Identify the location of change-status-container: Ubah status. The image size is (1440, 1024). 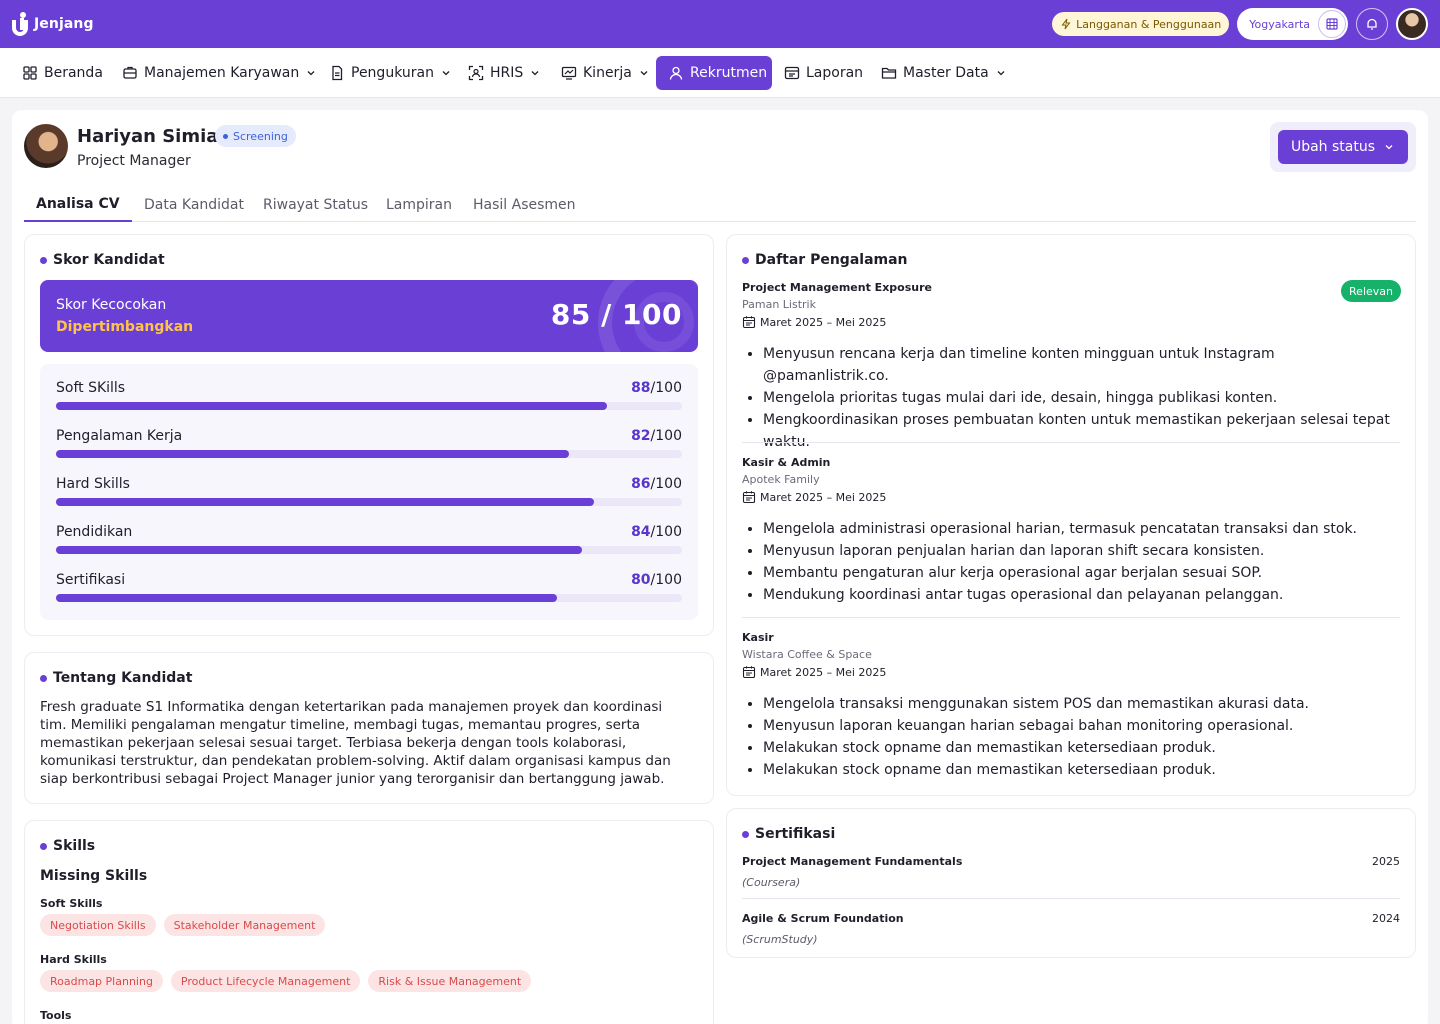
(1343, 147).